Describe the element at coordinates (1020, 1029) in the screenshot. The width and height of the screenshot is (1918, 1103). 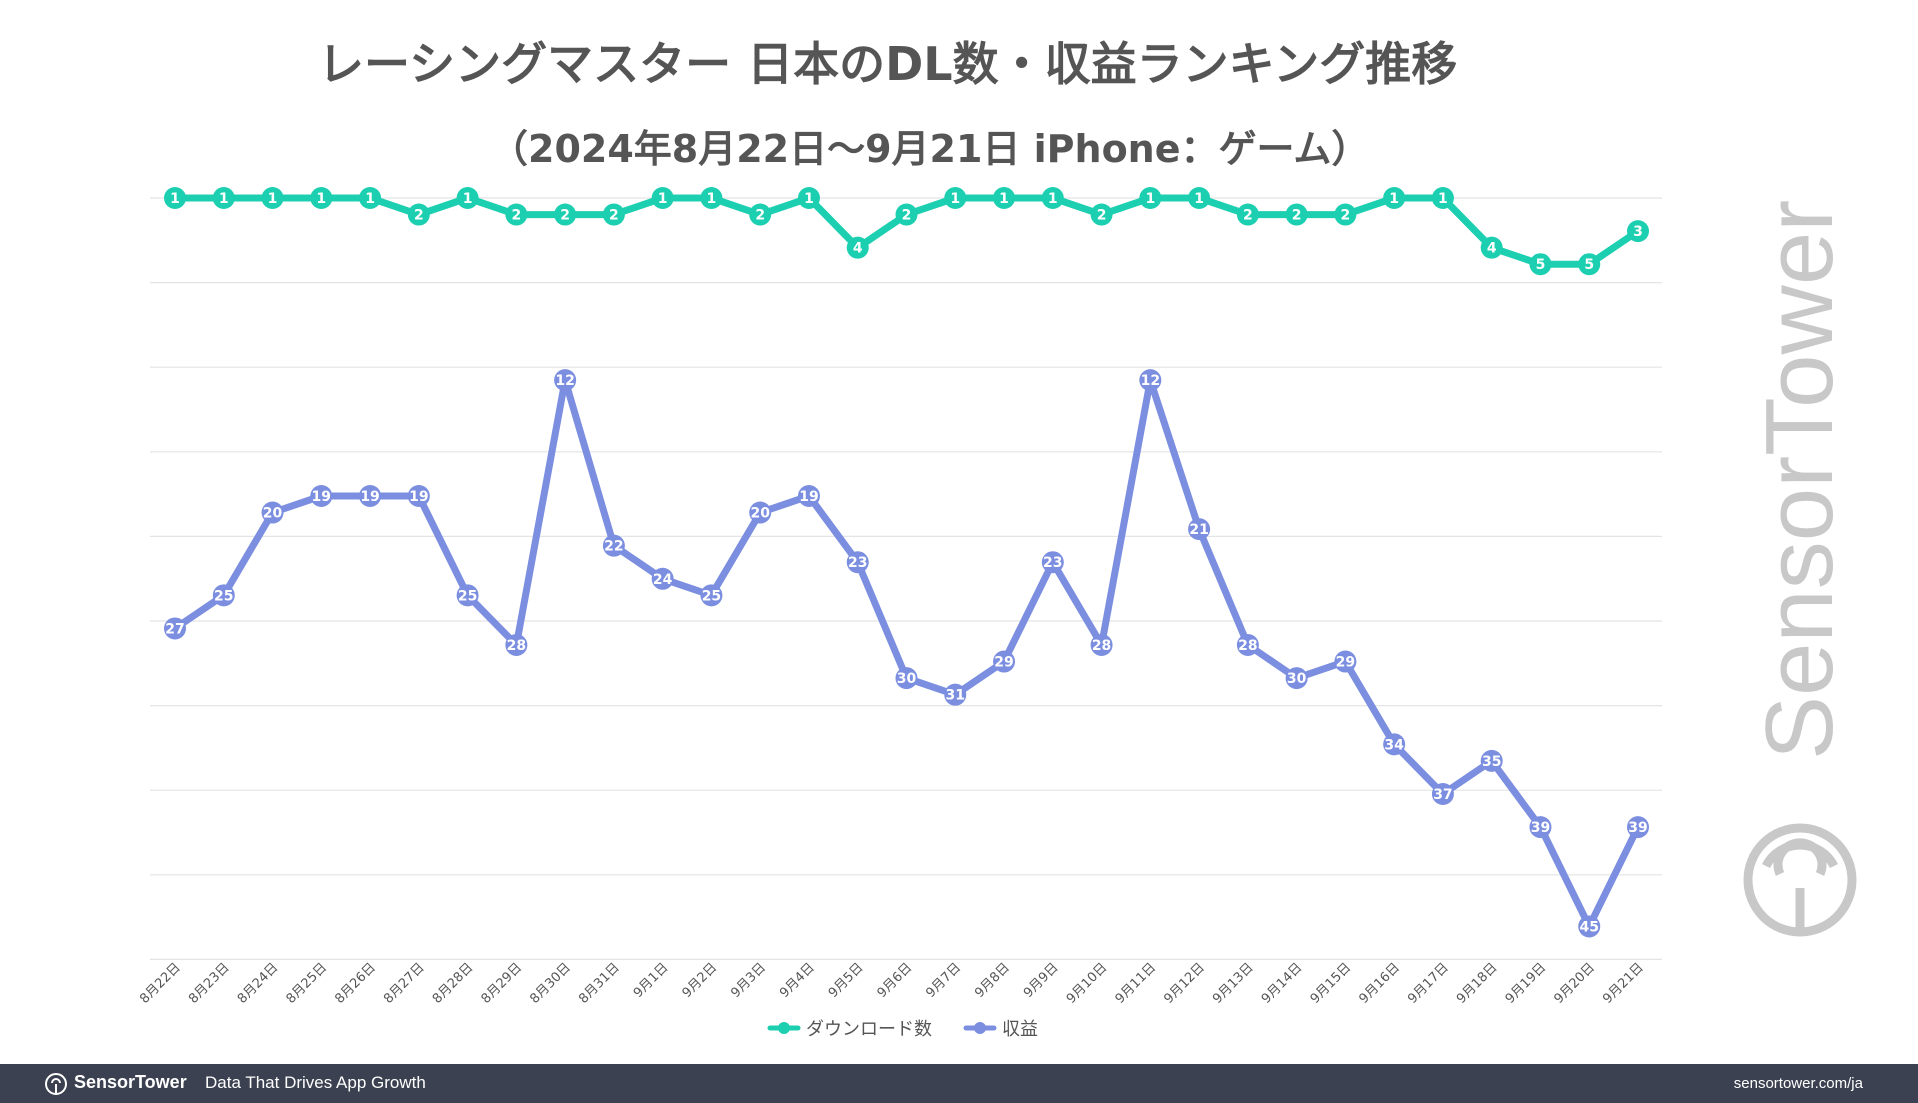
I see `legend-label: 収益` at that location.